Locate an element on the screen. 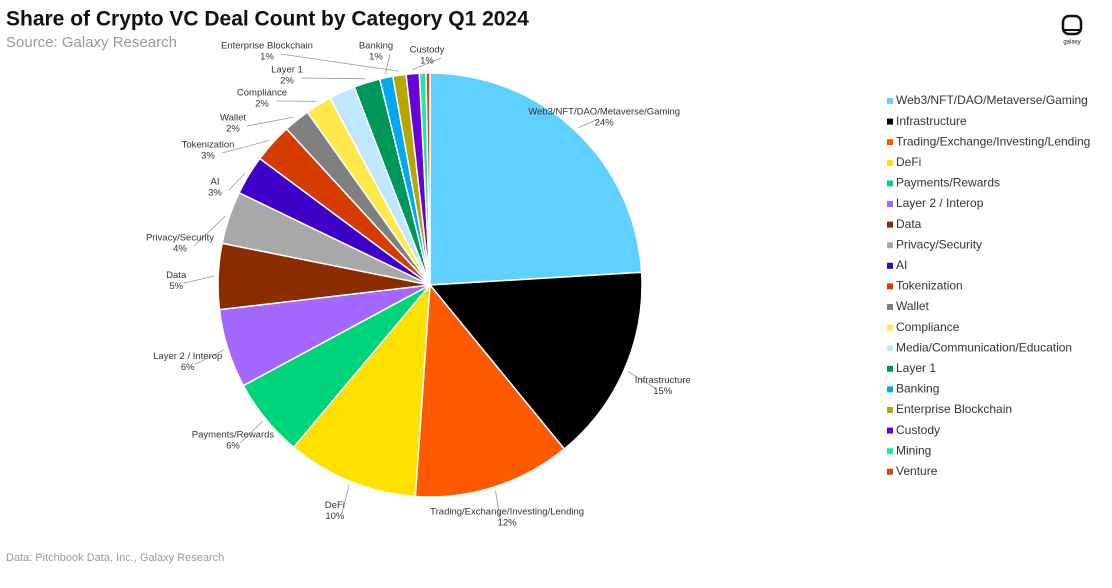 The width and height of the screenshot is (1112, 588). slice-label: Privacy/Security is located at coordinates (180, 238).